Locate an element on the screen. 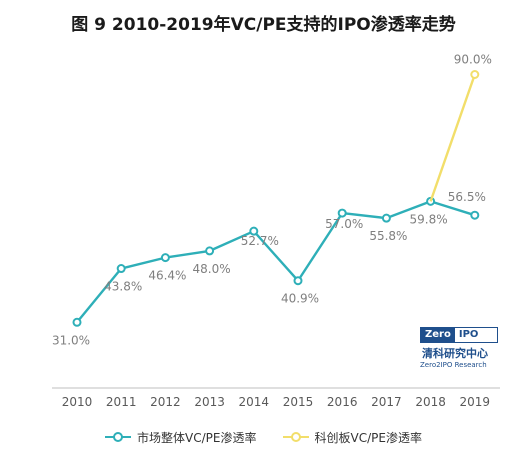 Image resolution: width=527 pixels, height=459 pixels. logo-word-right: IPO is located at coordinates (468, 334).